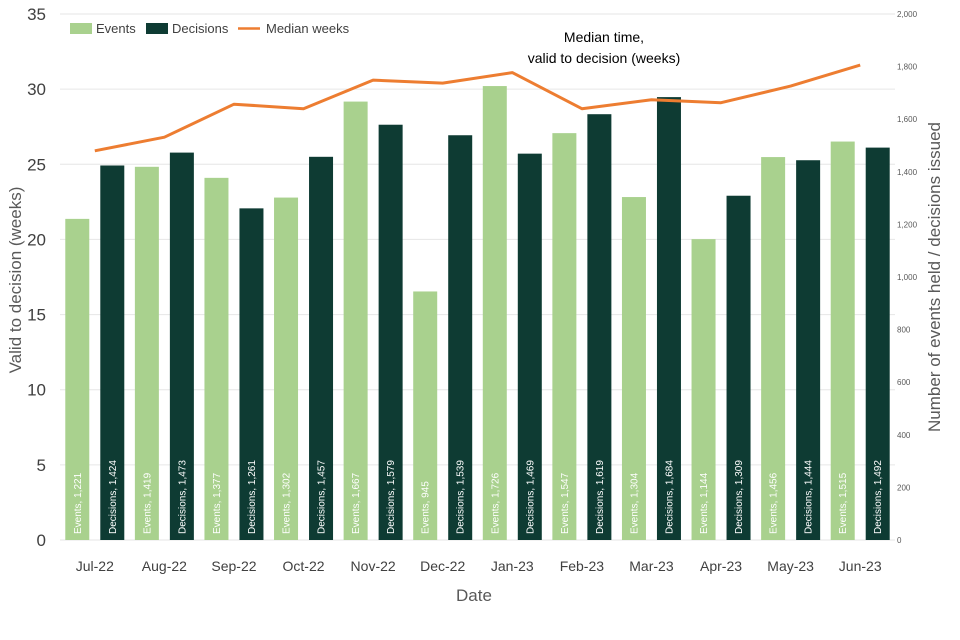 The image size is (960, 640). I want to click on left-tick-label: 10, so click(36, 390).